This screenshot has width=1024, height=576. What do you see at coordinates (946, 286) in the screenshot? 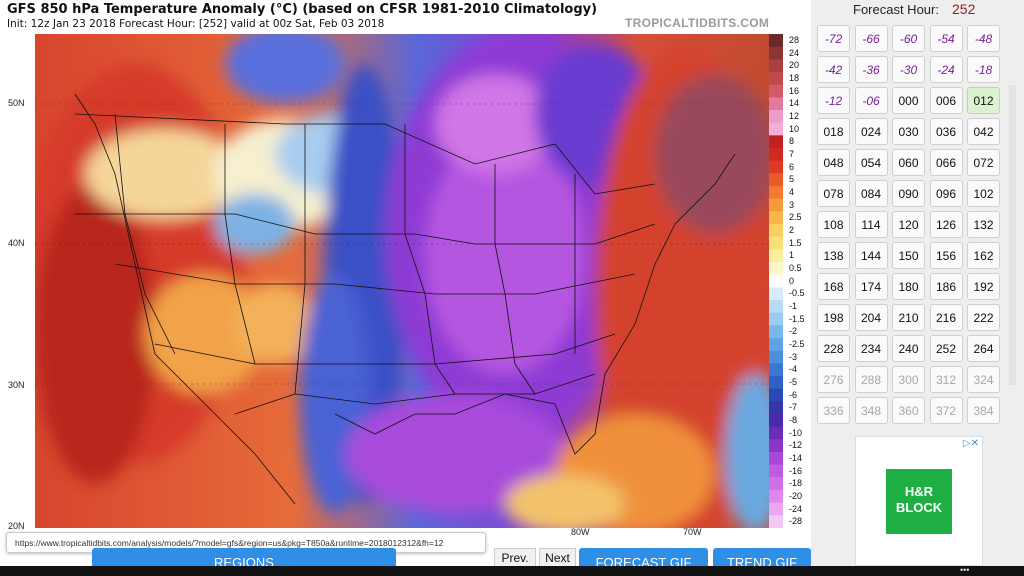
I see `forecast-hour-button: 186` at bounding box center [946, 286].